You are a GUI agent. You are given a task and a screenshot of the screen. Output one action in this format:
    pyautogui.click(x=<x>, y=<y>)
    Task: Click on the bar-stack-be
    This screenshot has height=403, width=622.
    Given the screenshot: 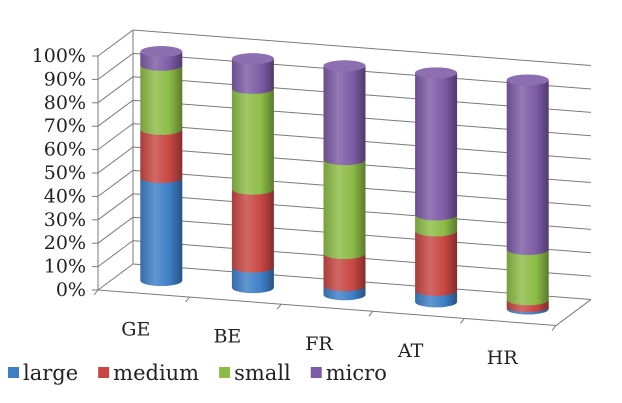 What is the action you would take?
    pyautogui.click(x=252, y=173)
    